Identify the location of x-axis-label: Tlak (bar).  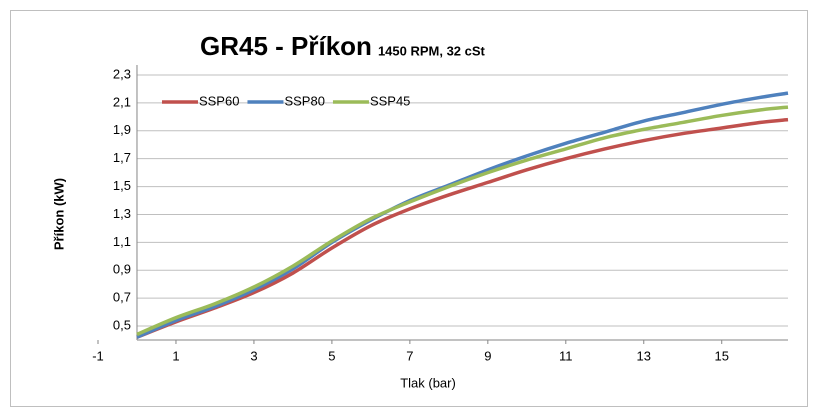
(428, 382).